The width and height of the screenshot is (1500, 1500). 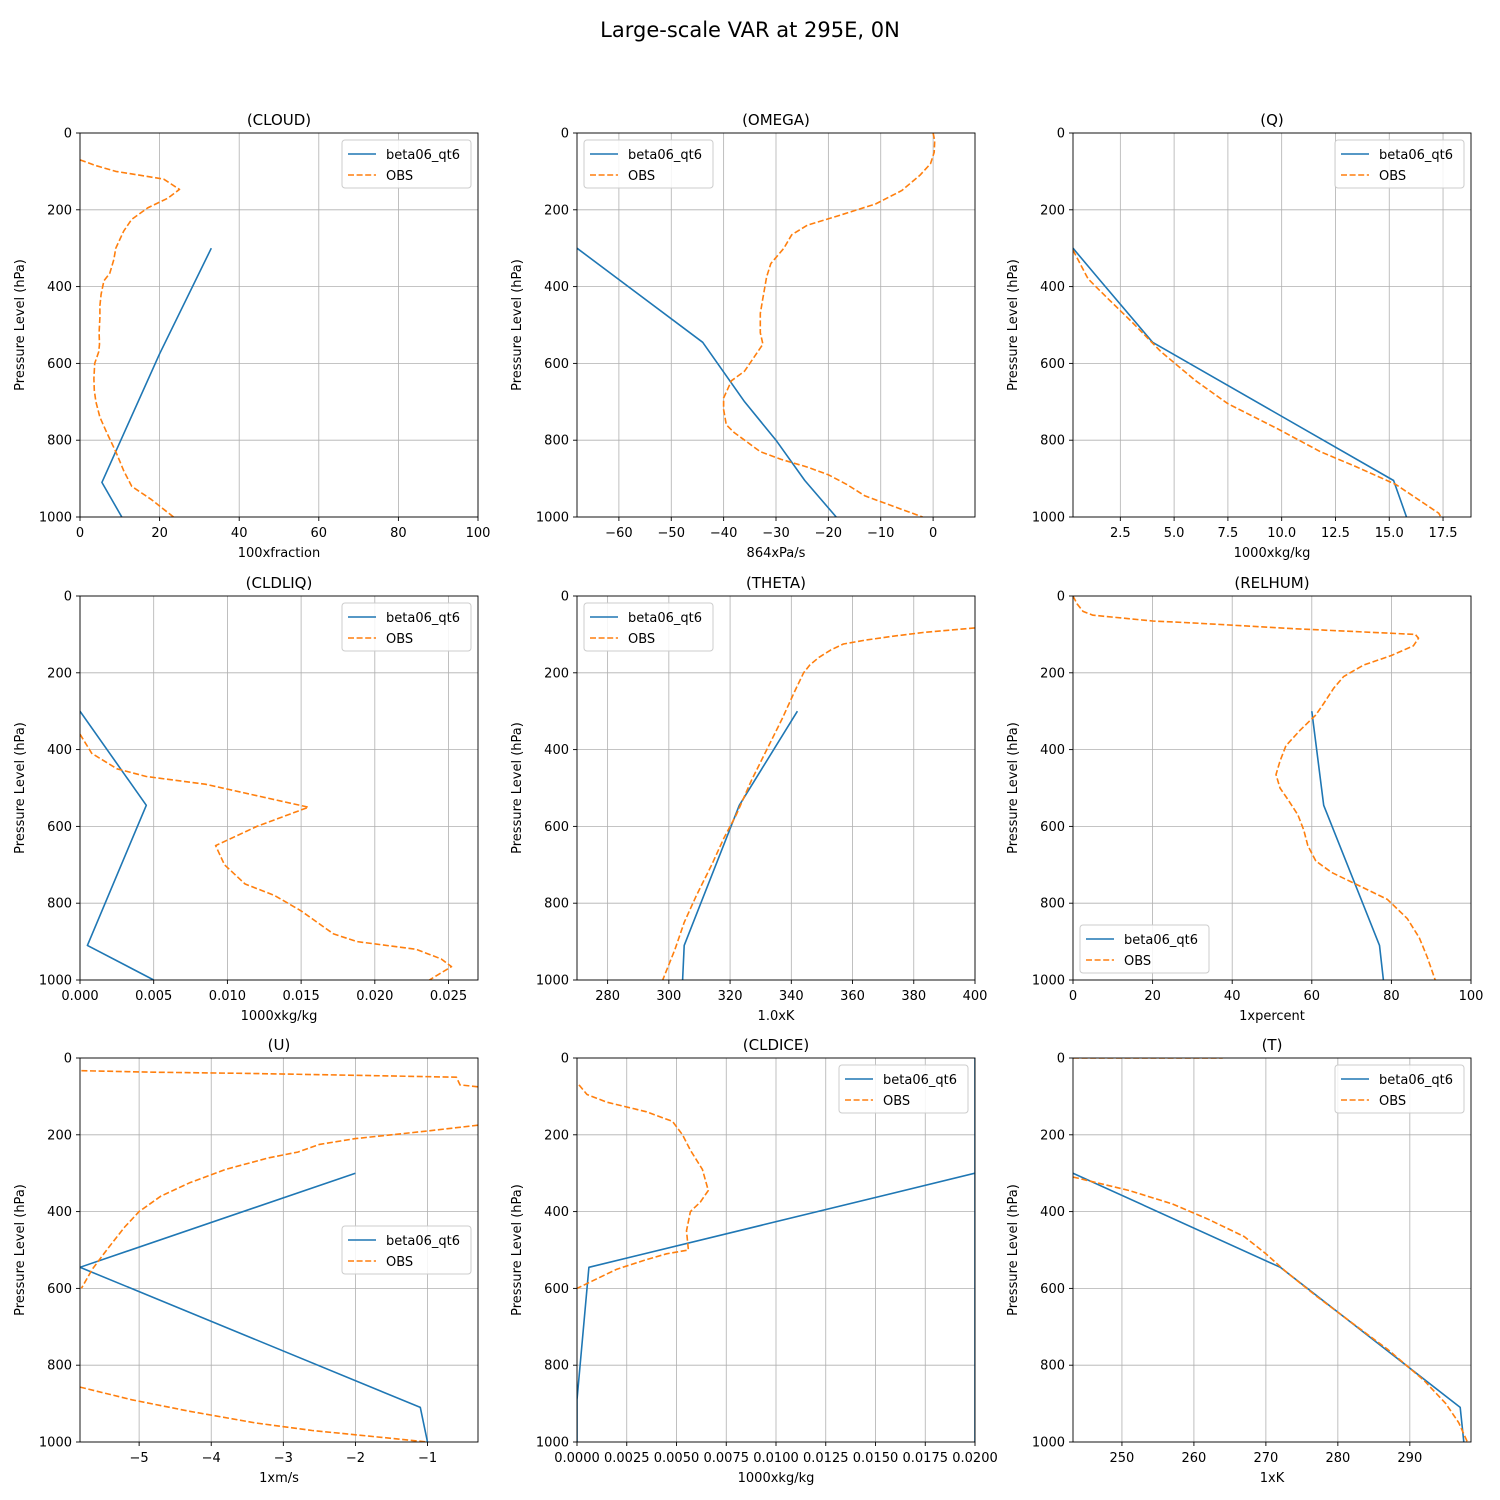 What do you see at coordinates (1122, 1458) in the screenshot?
I see `x-tick-label: 250` at bounding box center [1122, 1458].